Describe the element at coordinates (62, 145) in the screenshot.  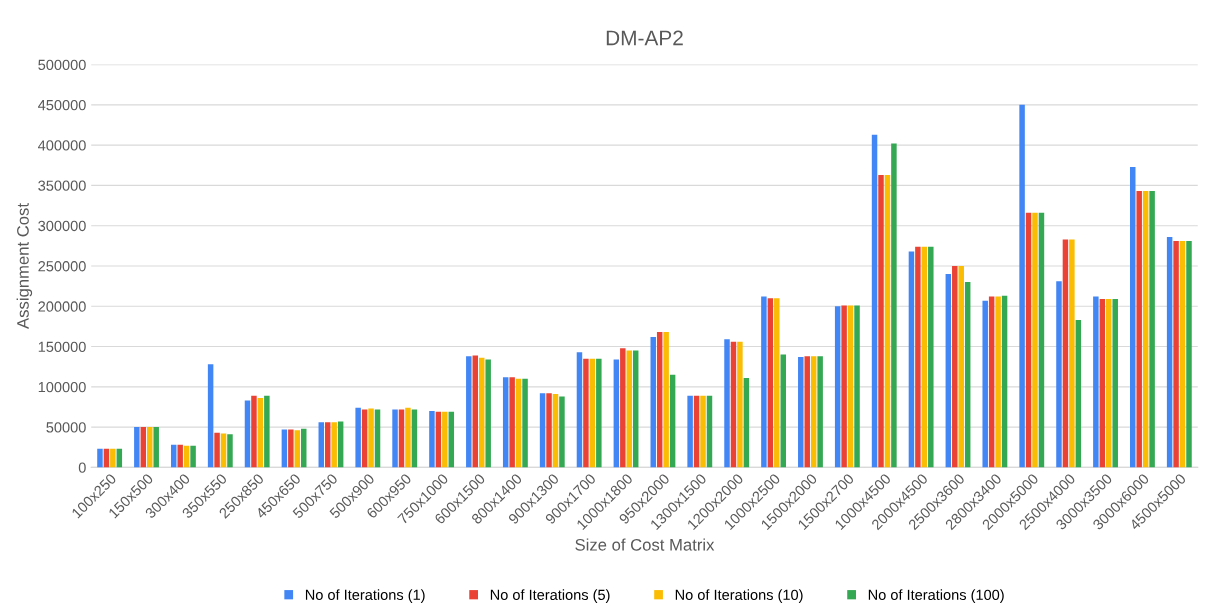
I see `y-tick-label: 400000` at that location.